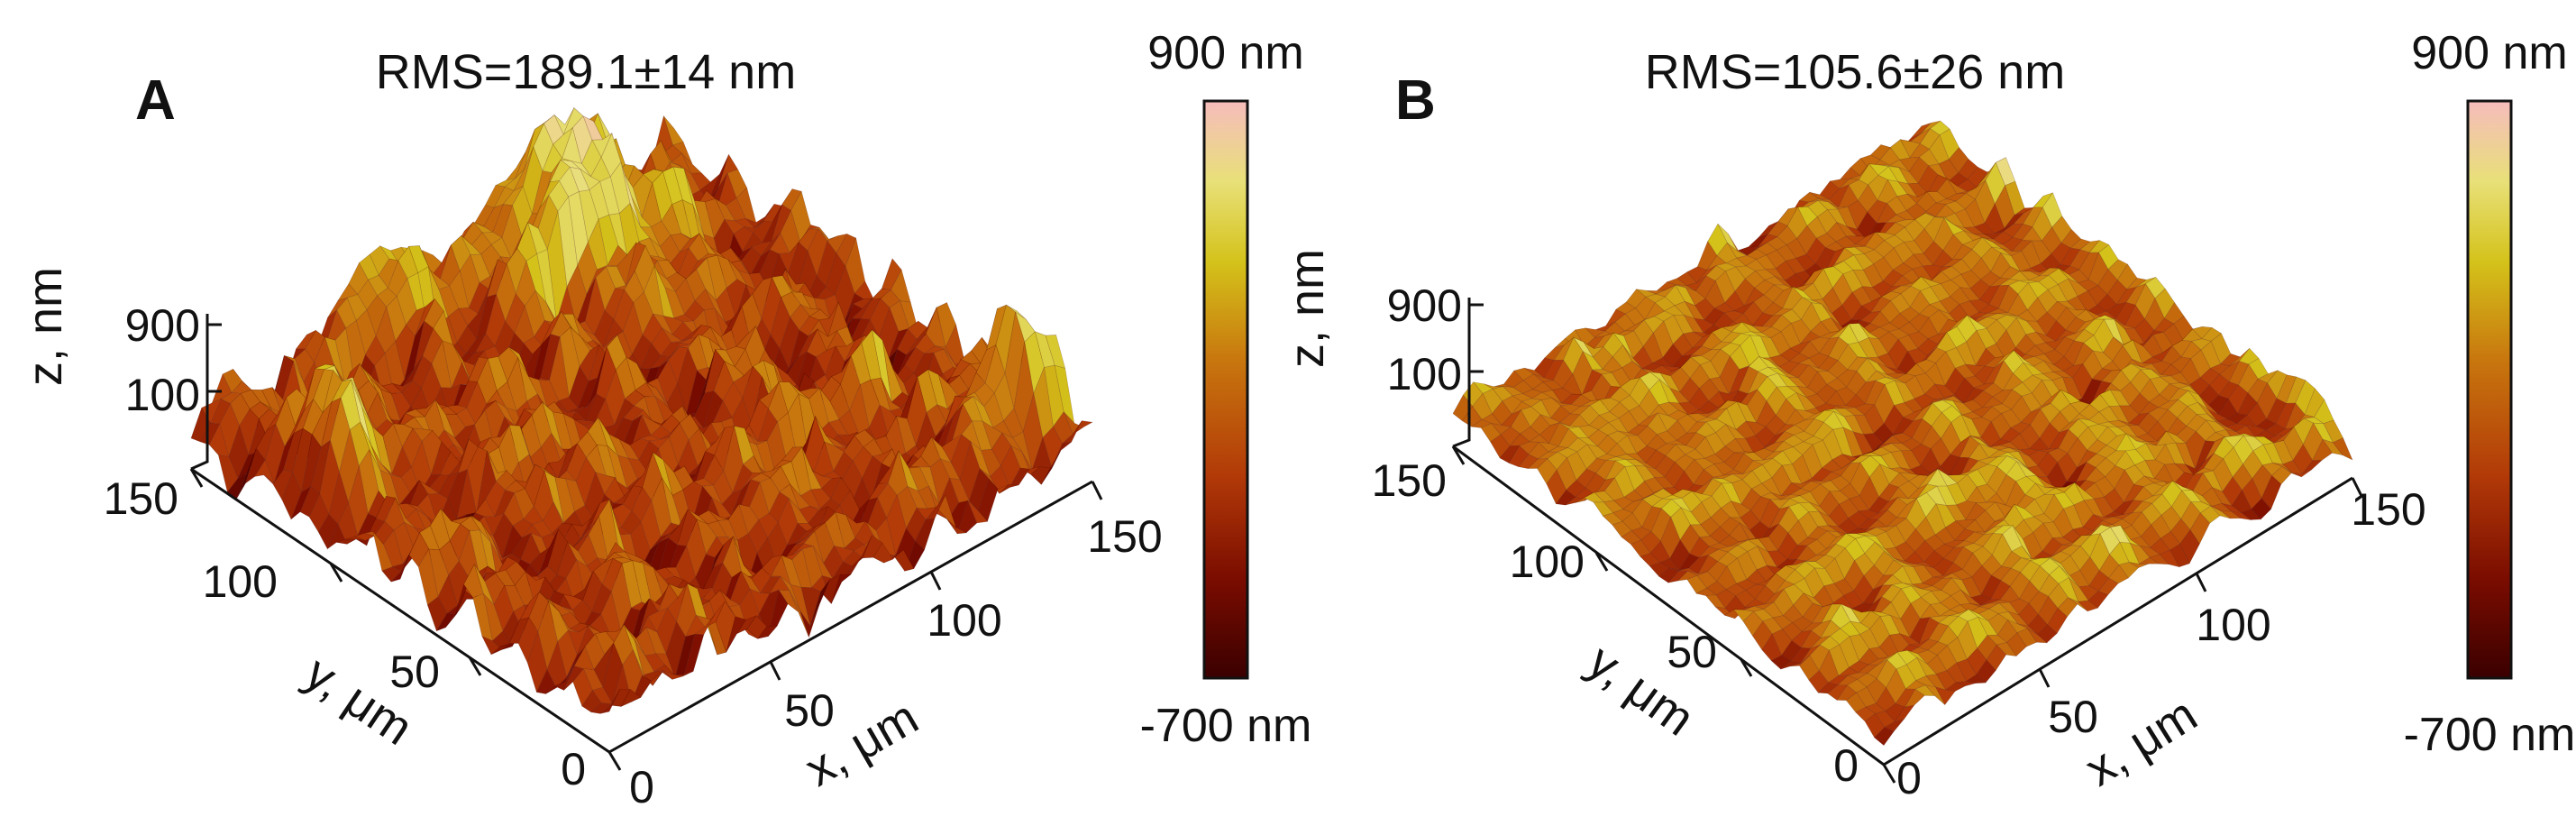  I want to click on panel-a-y-tick-label-100: 100, so click(240, 581).